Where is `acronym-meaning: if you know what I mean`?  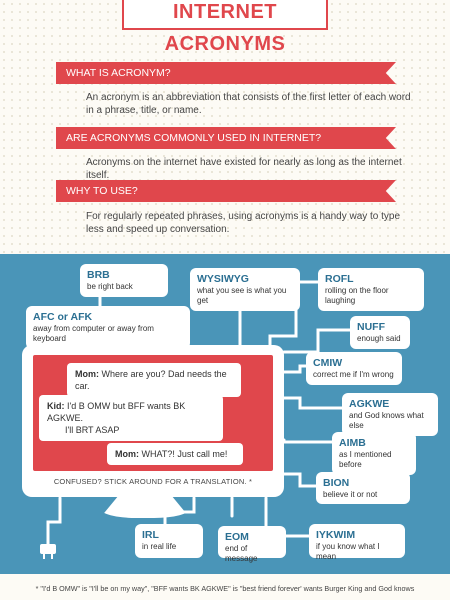 acronym-meaning: if you know what I mean is located at coordinates (348, 551).